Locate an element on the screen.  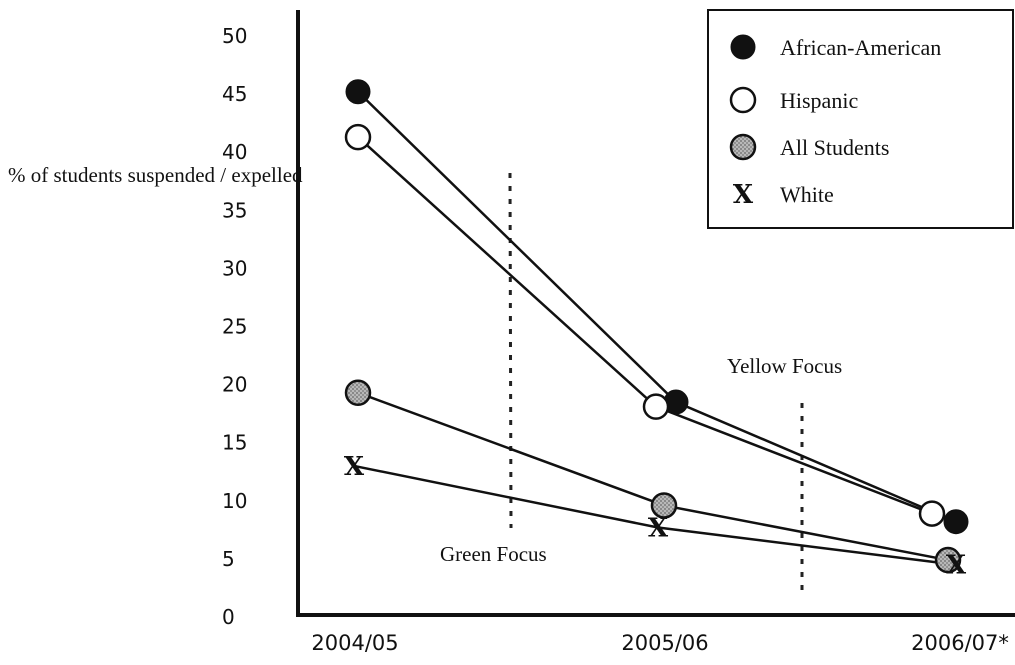
y-tick-label: 20 is located at coordinates (234, 385).